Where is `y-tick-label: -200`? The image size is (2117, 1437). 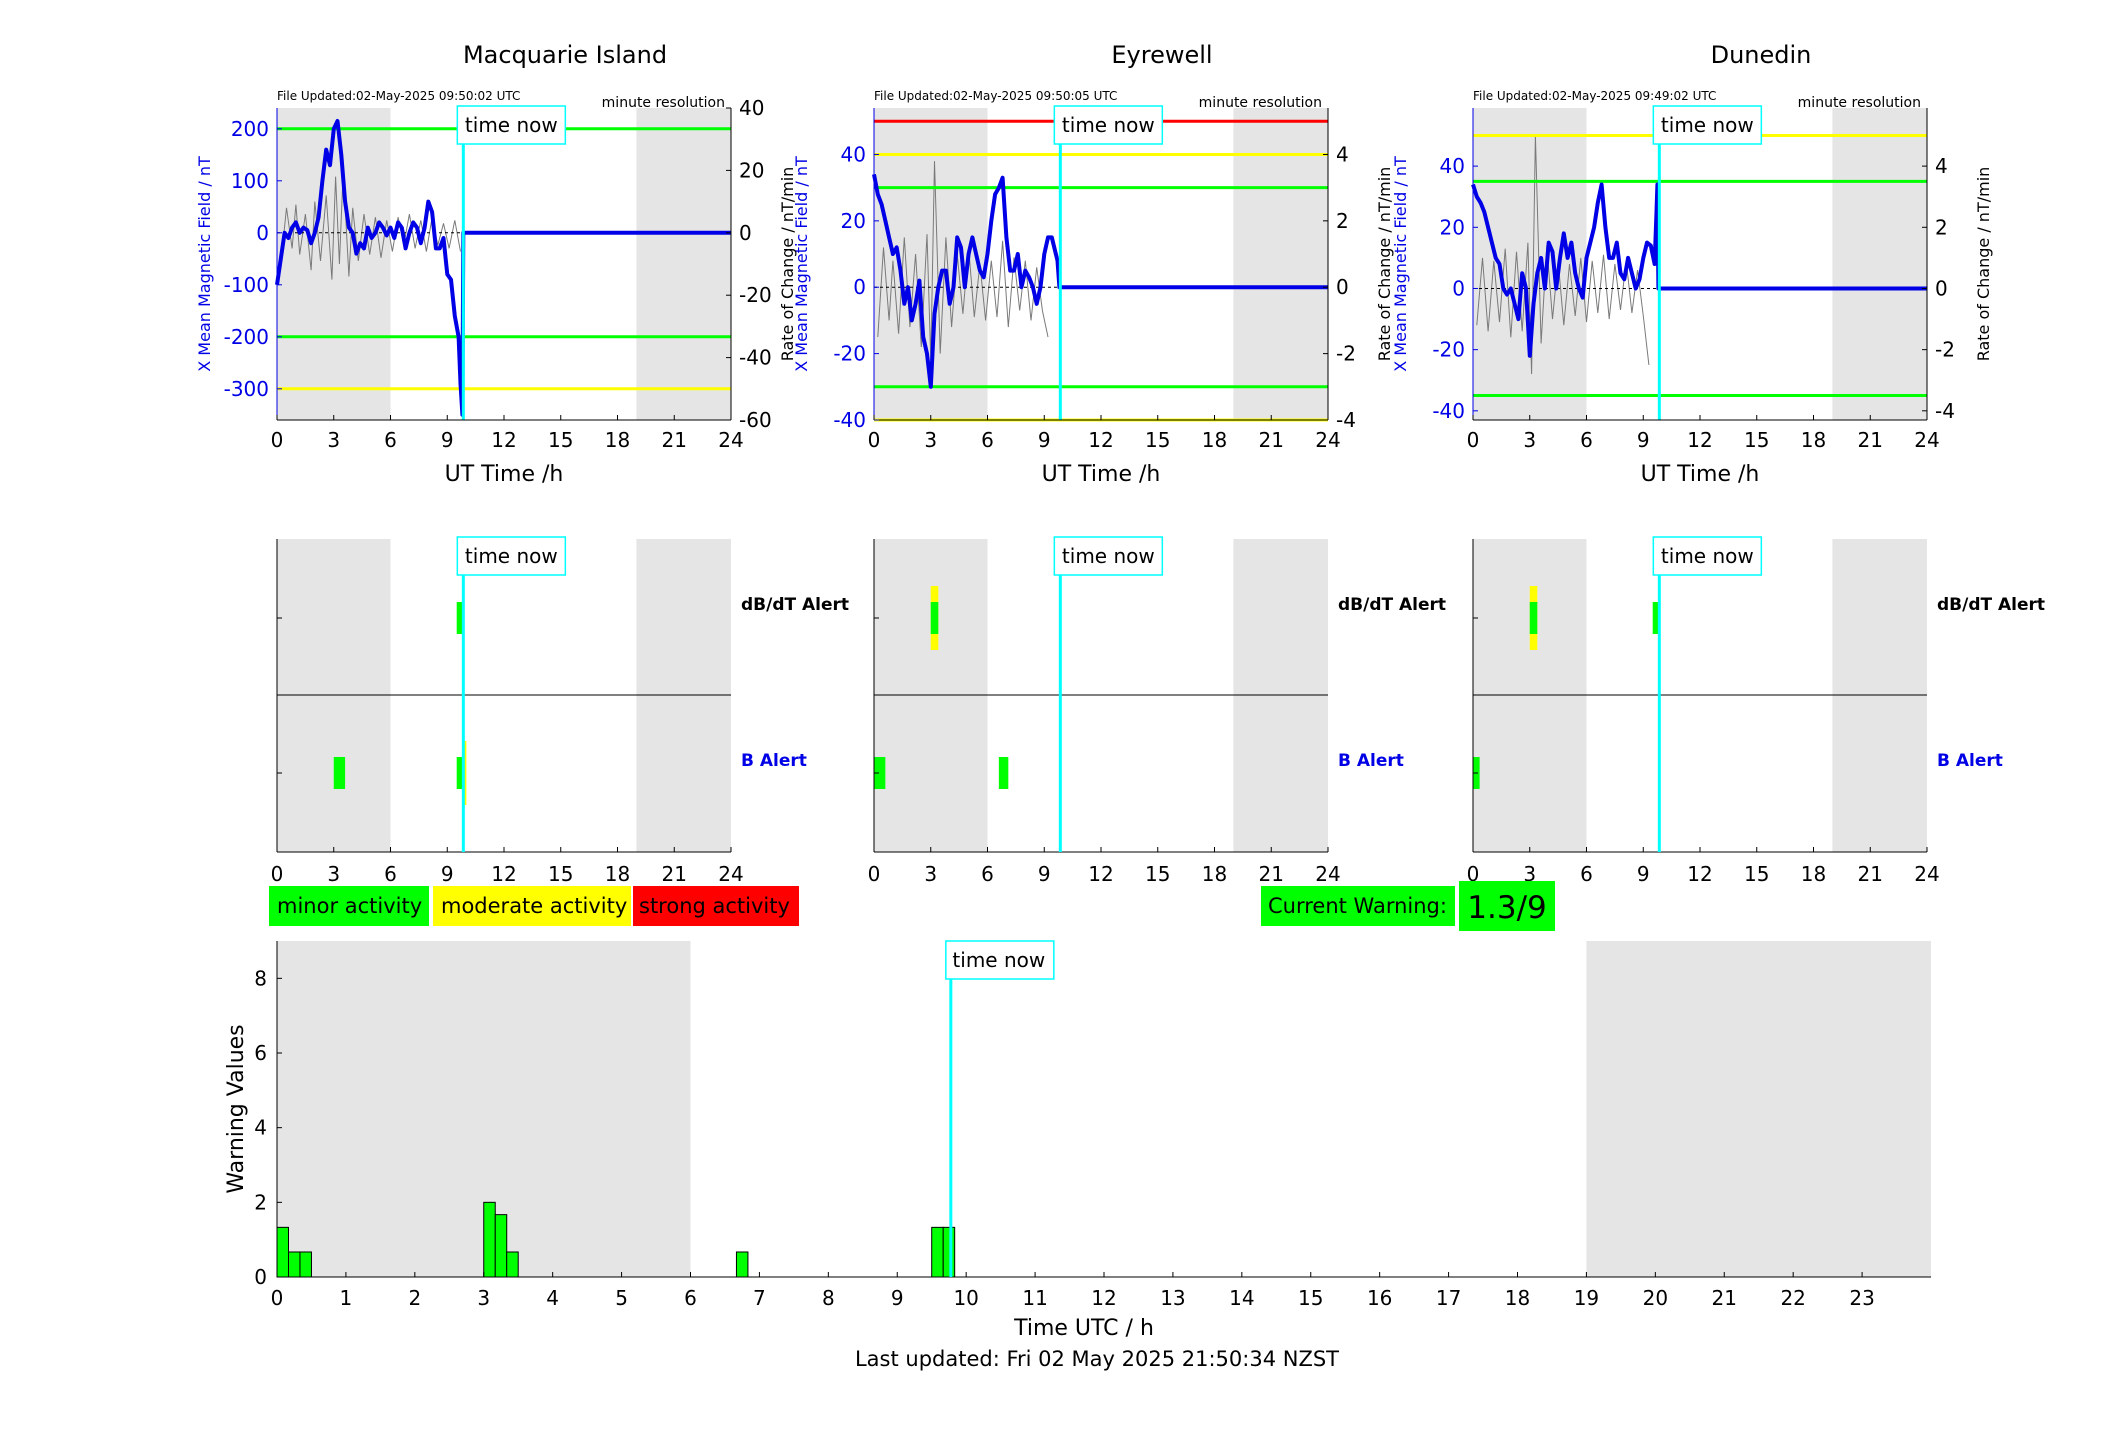
y-tick-label: -200 is located at coordinates (246, 337).